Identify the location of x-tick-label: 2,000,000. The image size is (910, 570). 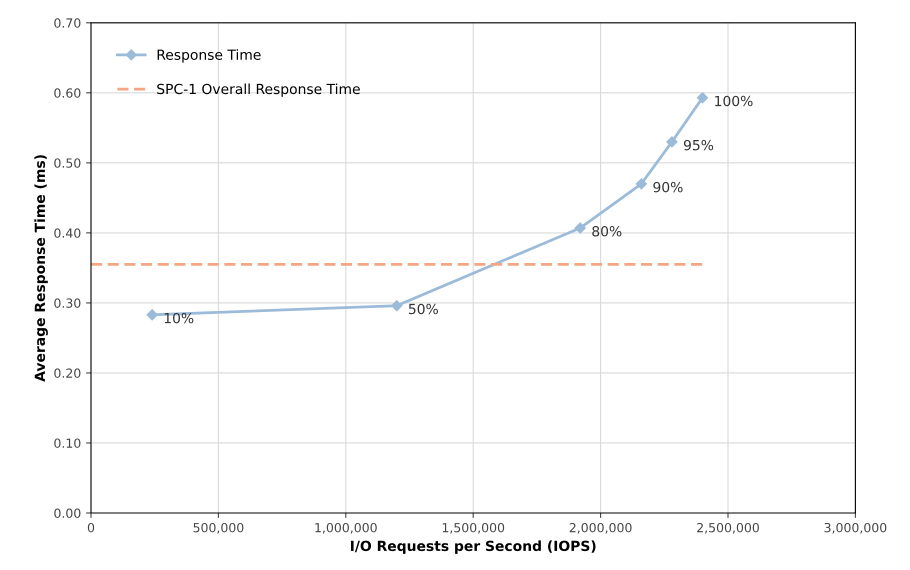
(601, 528).